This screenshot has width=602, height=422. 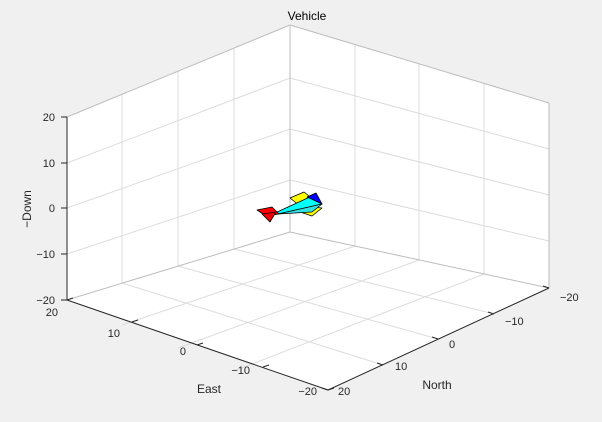 I want to click on east-tick-label: 10, so click(x=114, y=334).